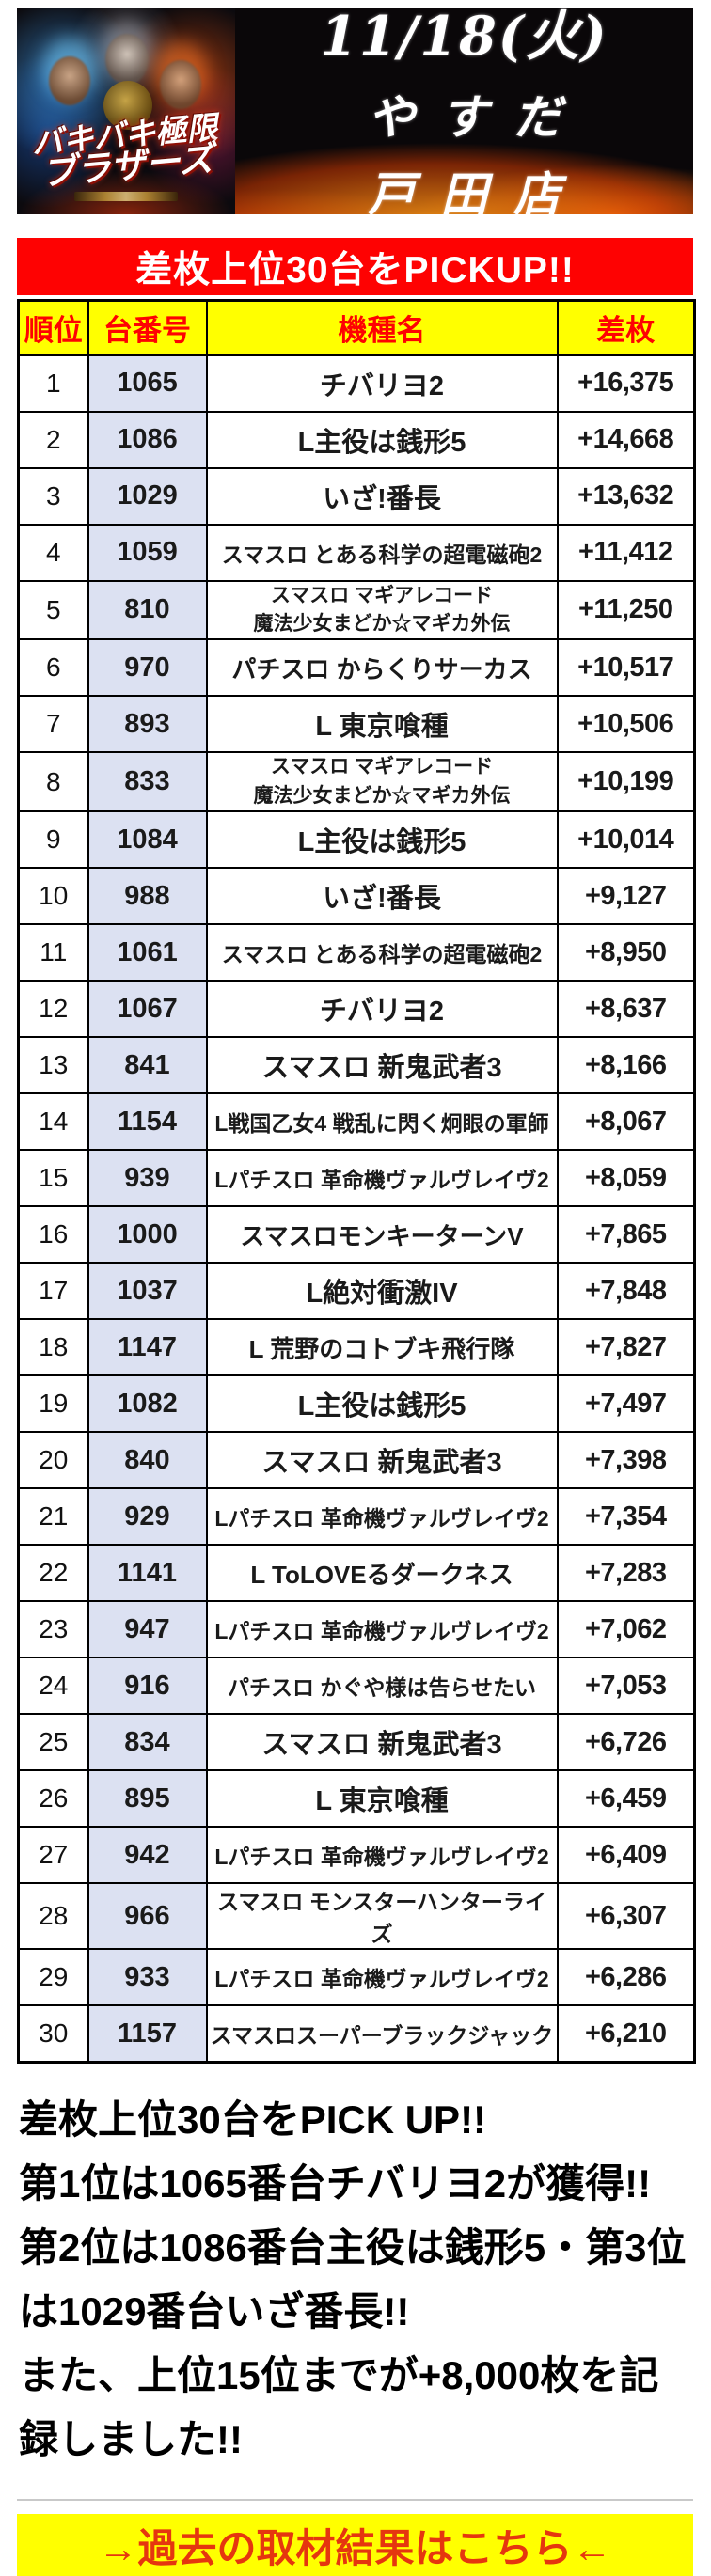 The image size is (711, 2576). Describe the element at coordinates (147, 610) in the screenshot. I see `machine-number-cell: 810` at that location.